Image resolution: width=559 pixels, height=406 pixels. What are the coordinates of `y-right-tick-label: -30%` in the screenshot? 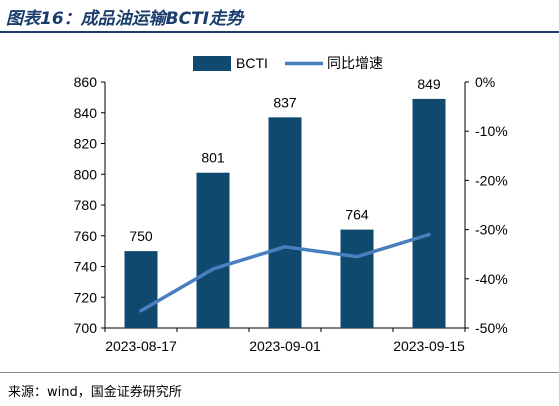 It's located at (491, 230).